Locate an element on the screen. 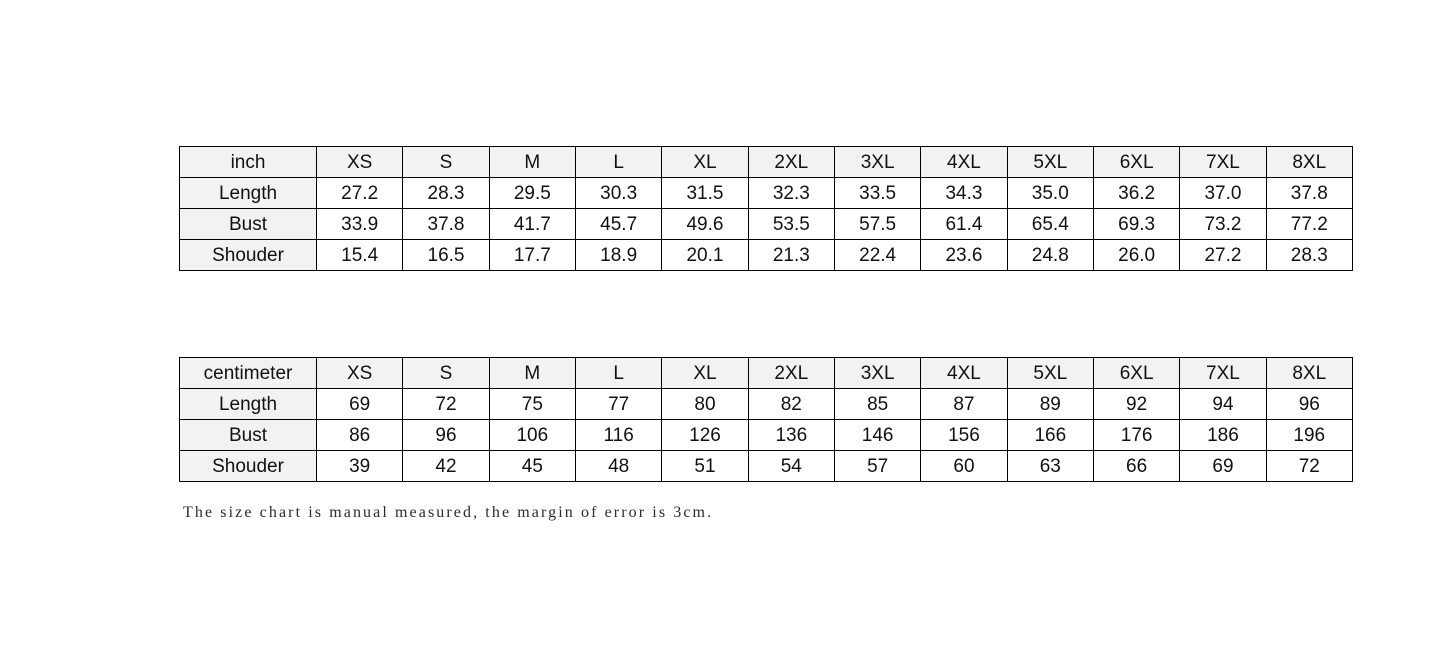 This screenshot has width=1445, height=652. cell-length-xl: 80 is located at coordinates (705, 404).